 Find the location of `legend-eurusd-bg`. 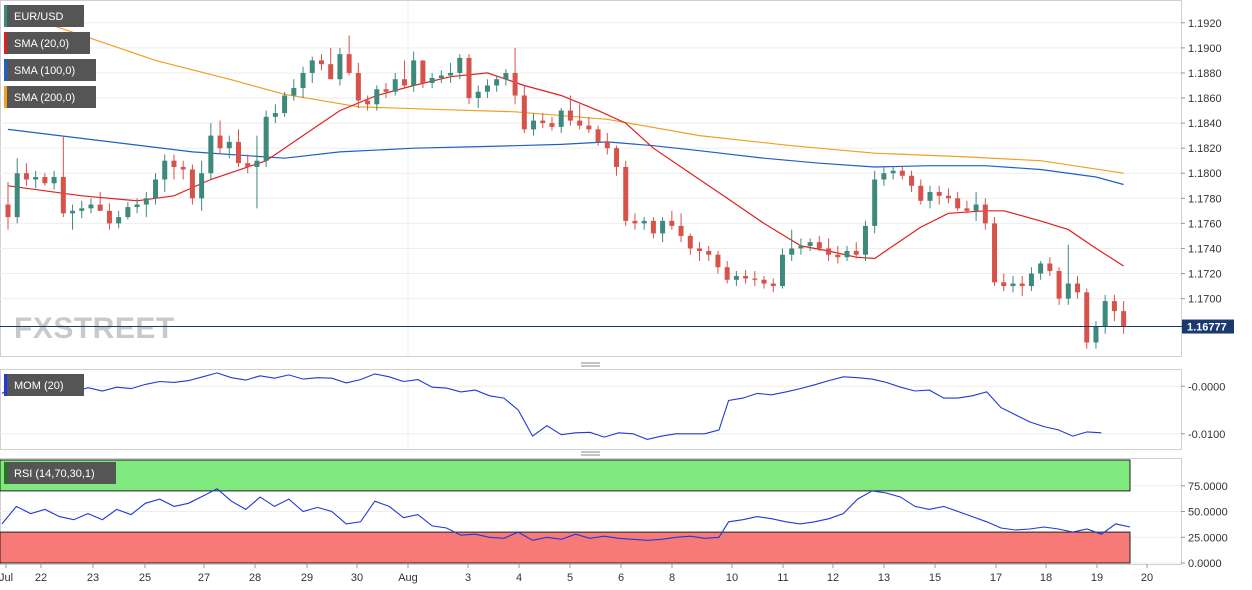

legend-eurusd-bg is located at coordinates (44, 16).